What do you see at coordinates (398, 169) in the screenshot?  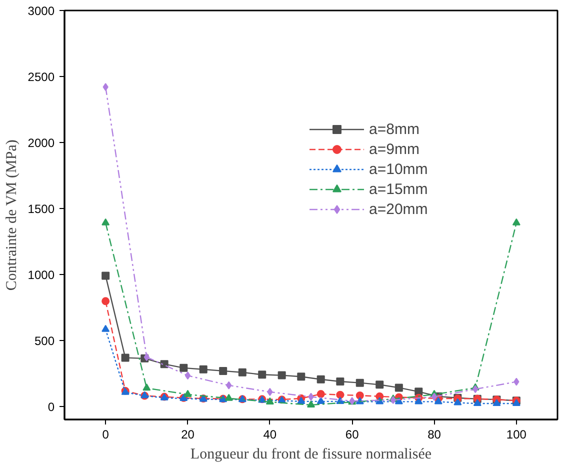 I see `legend-label: a=10mm` at bounding box center [398, 169].